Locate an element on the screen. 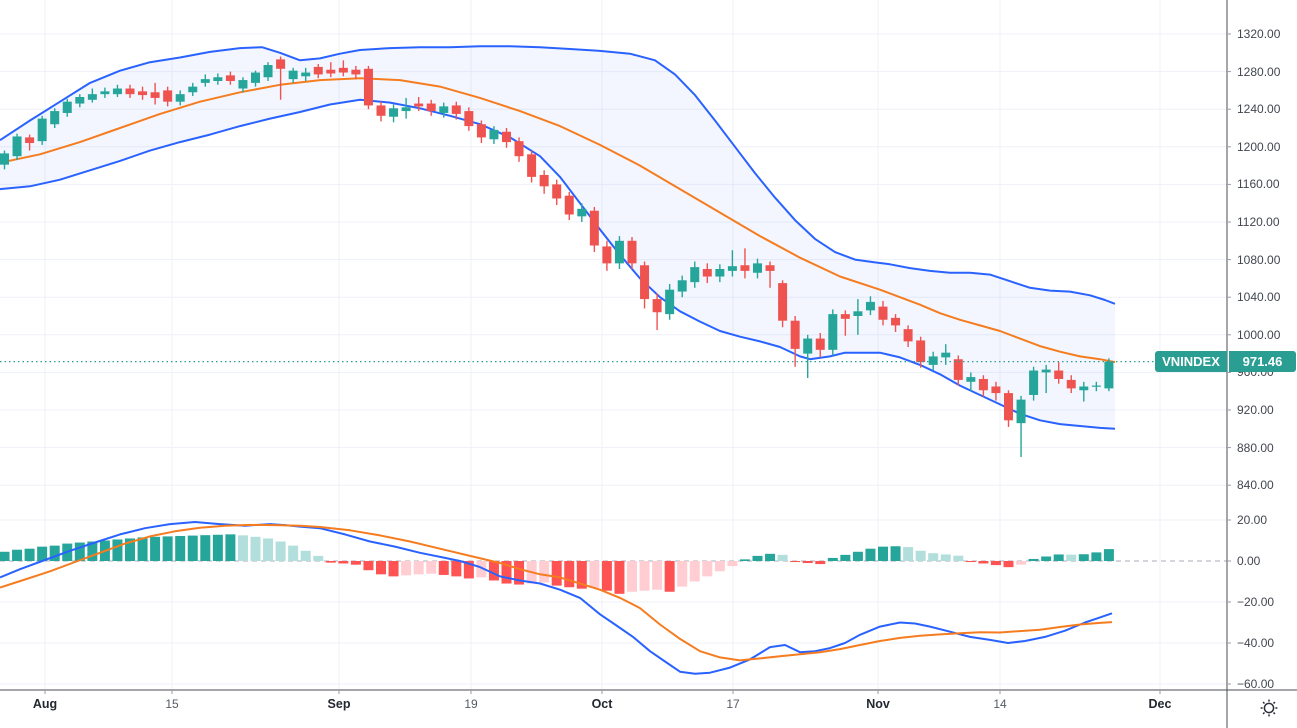 This screenshot has width=1297, height=728. axis-settings-button is located at coordinates (1269, 708).